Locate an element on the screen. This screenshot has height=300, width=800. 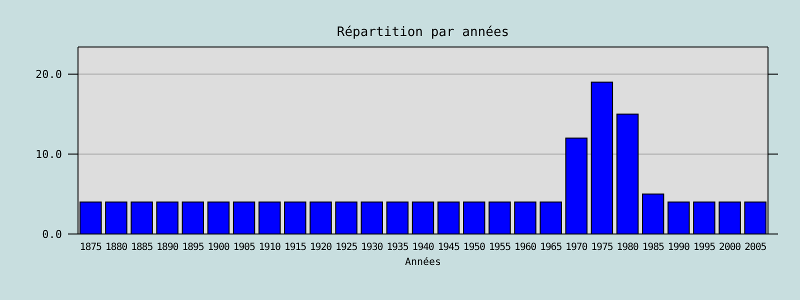
x-tick-label: 1955 is located at coordinates (500, 247).